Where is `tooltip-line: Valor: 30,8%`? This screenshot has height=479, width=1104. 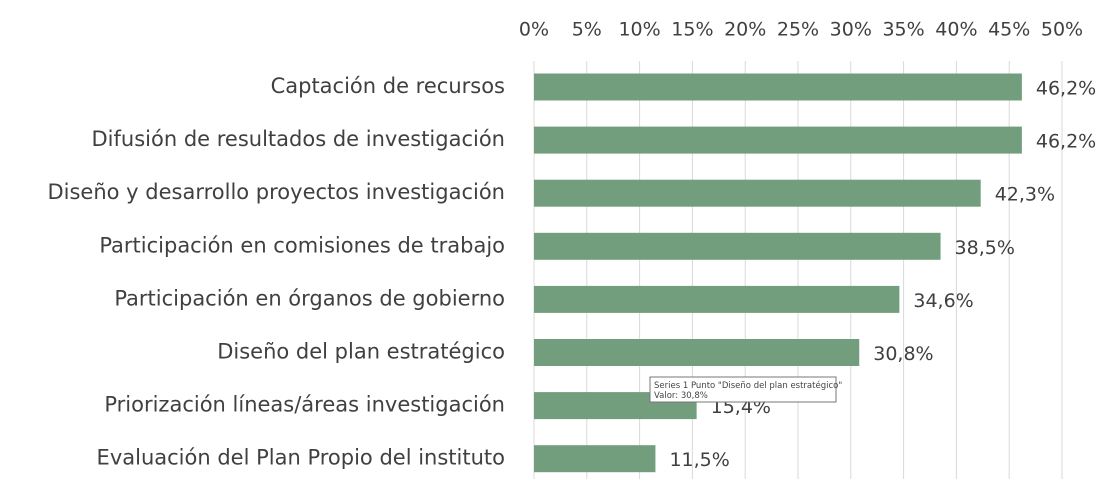 tooltip-line: Valor: 30,8% is located at coordinates (681, 396).